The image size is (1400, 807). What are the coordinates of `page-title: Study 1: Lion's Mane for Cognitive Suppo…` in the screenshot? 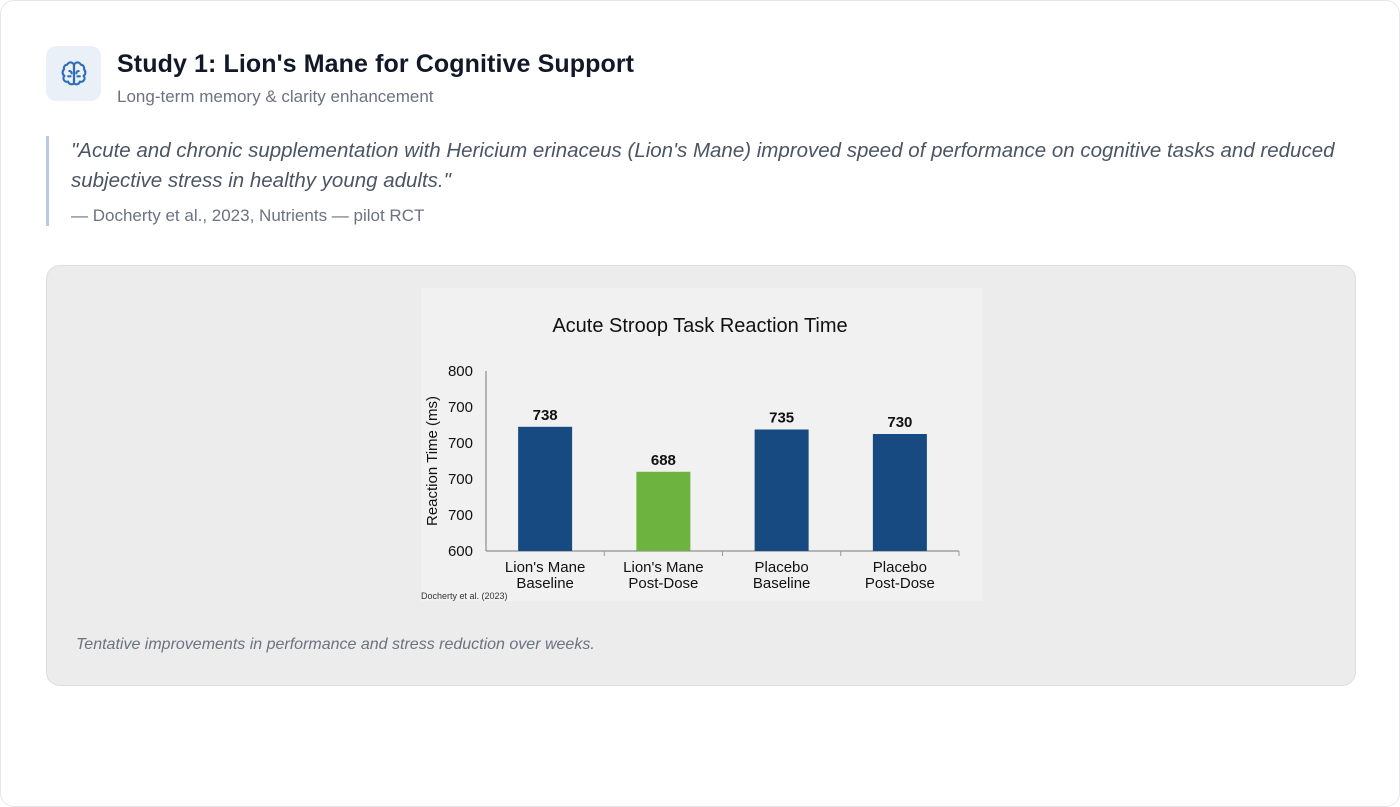 It's located at (376, 64).